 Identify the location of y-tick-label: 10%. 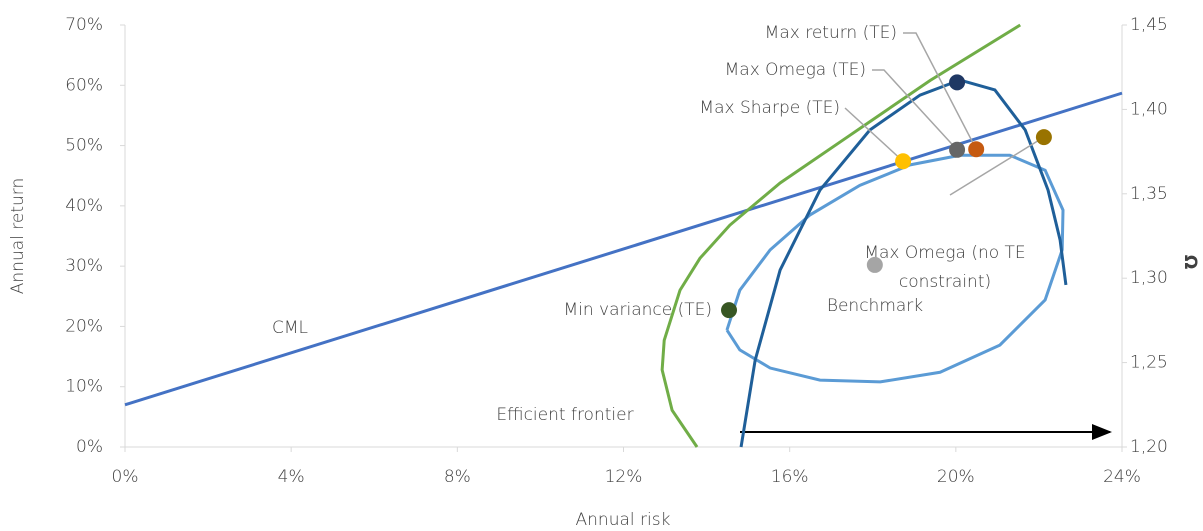
(84, 387).